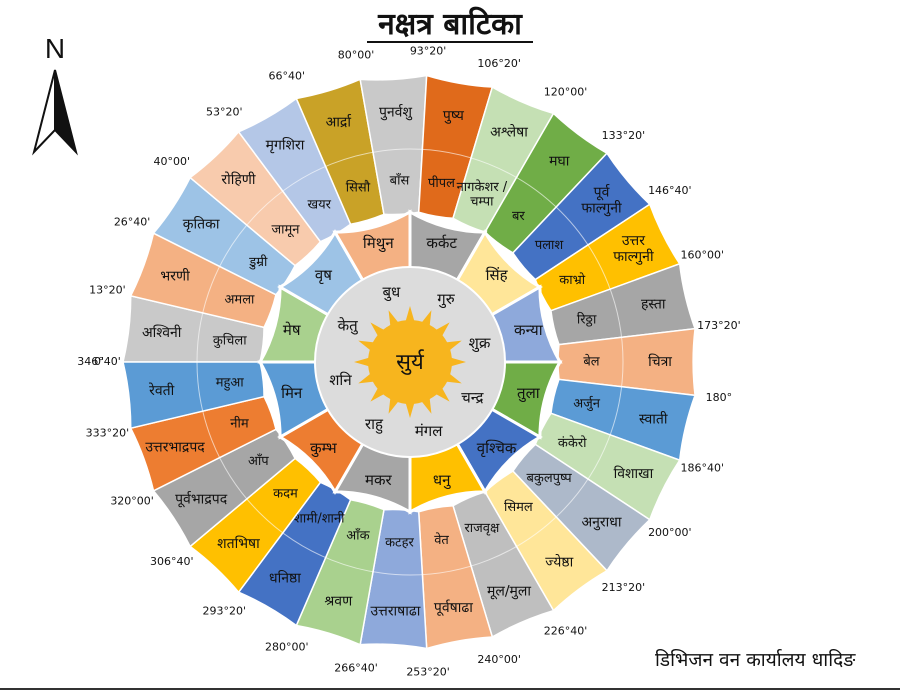 This screenshot has height=695, width=900. I want to click on rashi-name: मेष, so click(292, 330).